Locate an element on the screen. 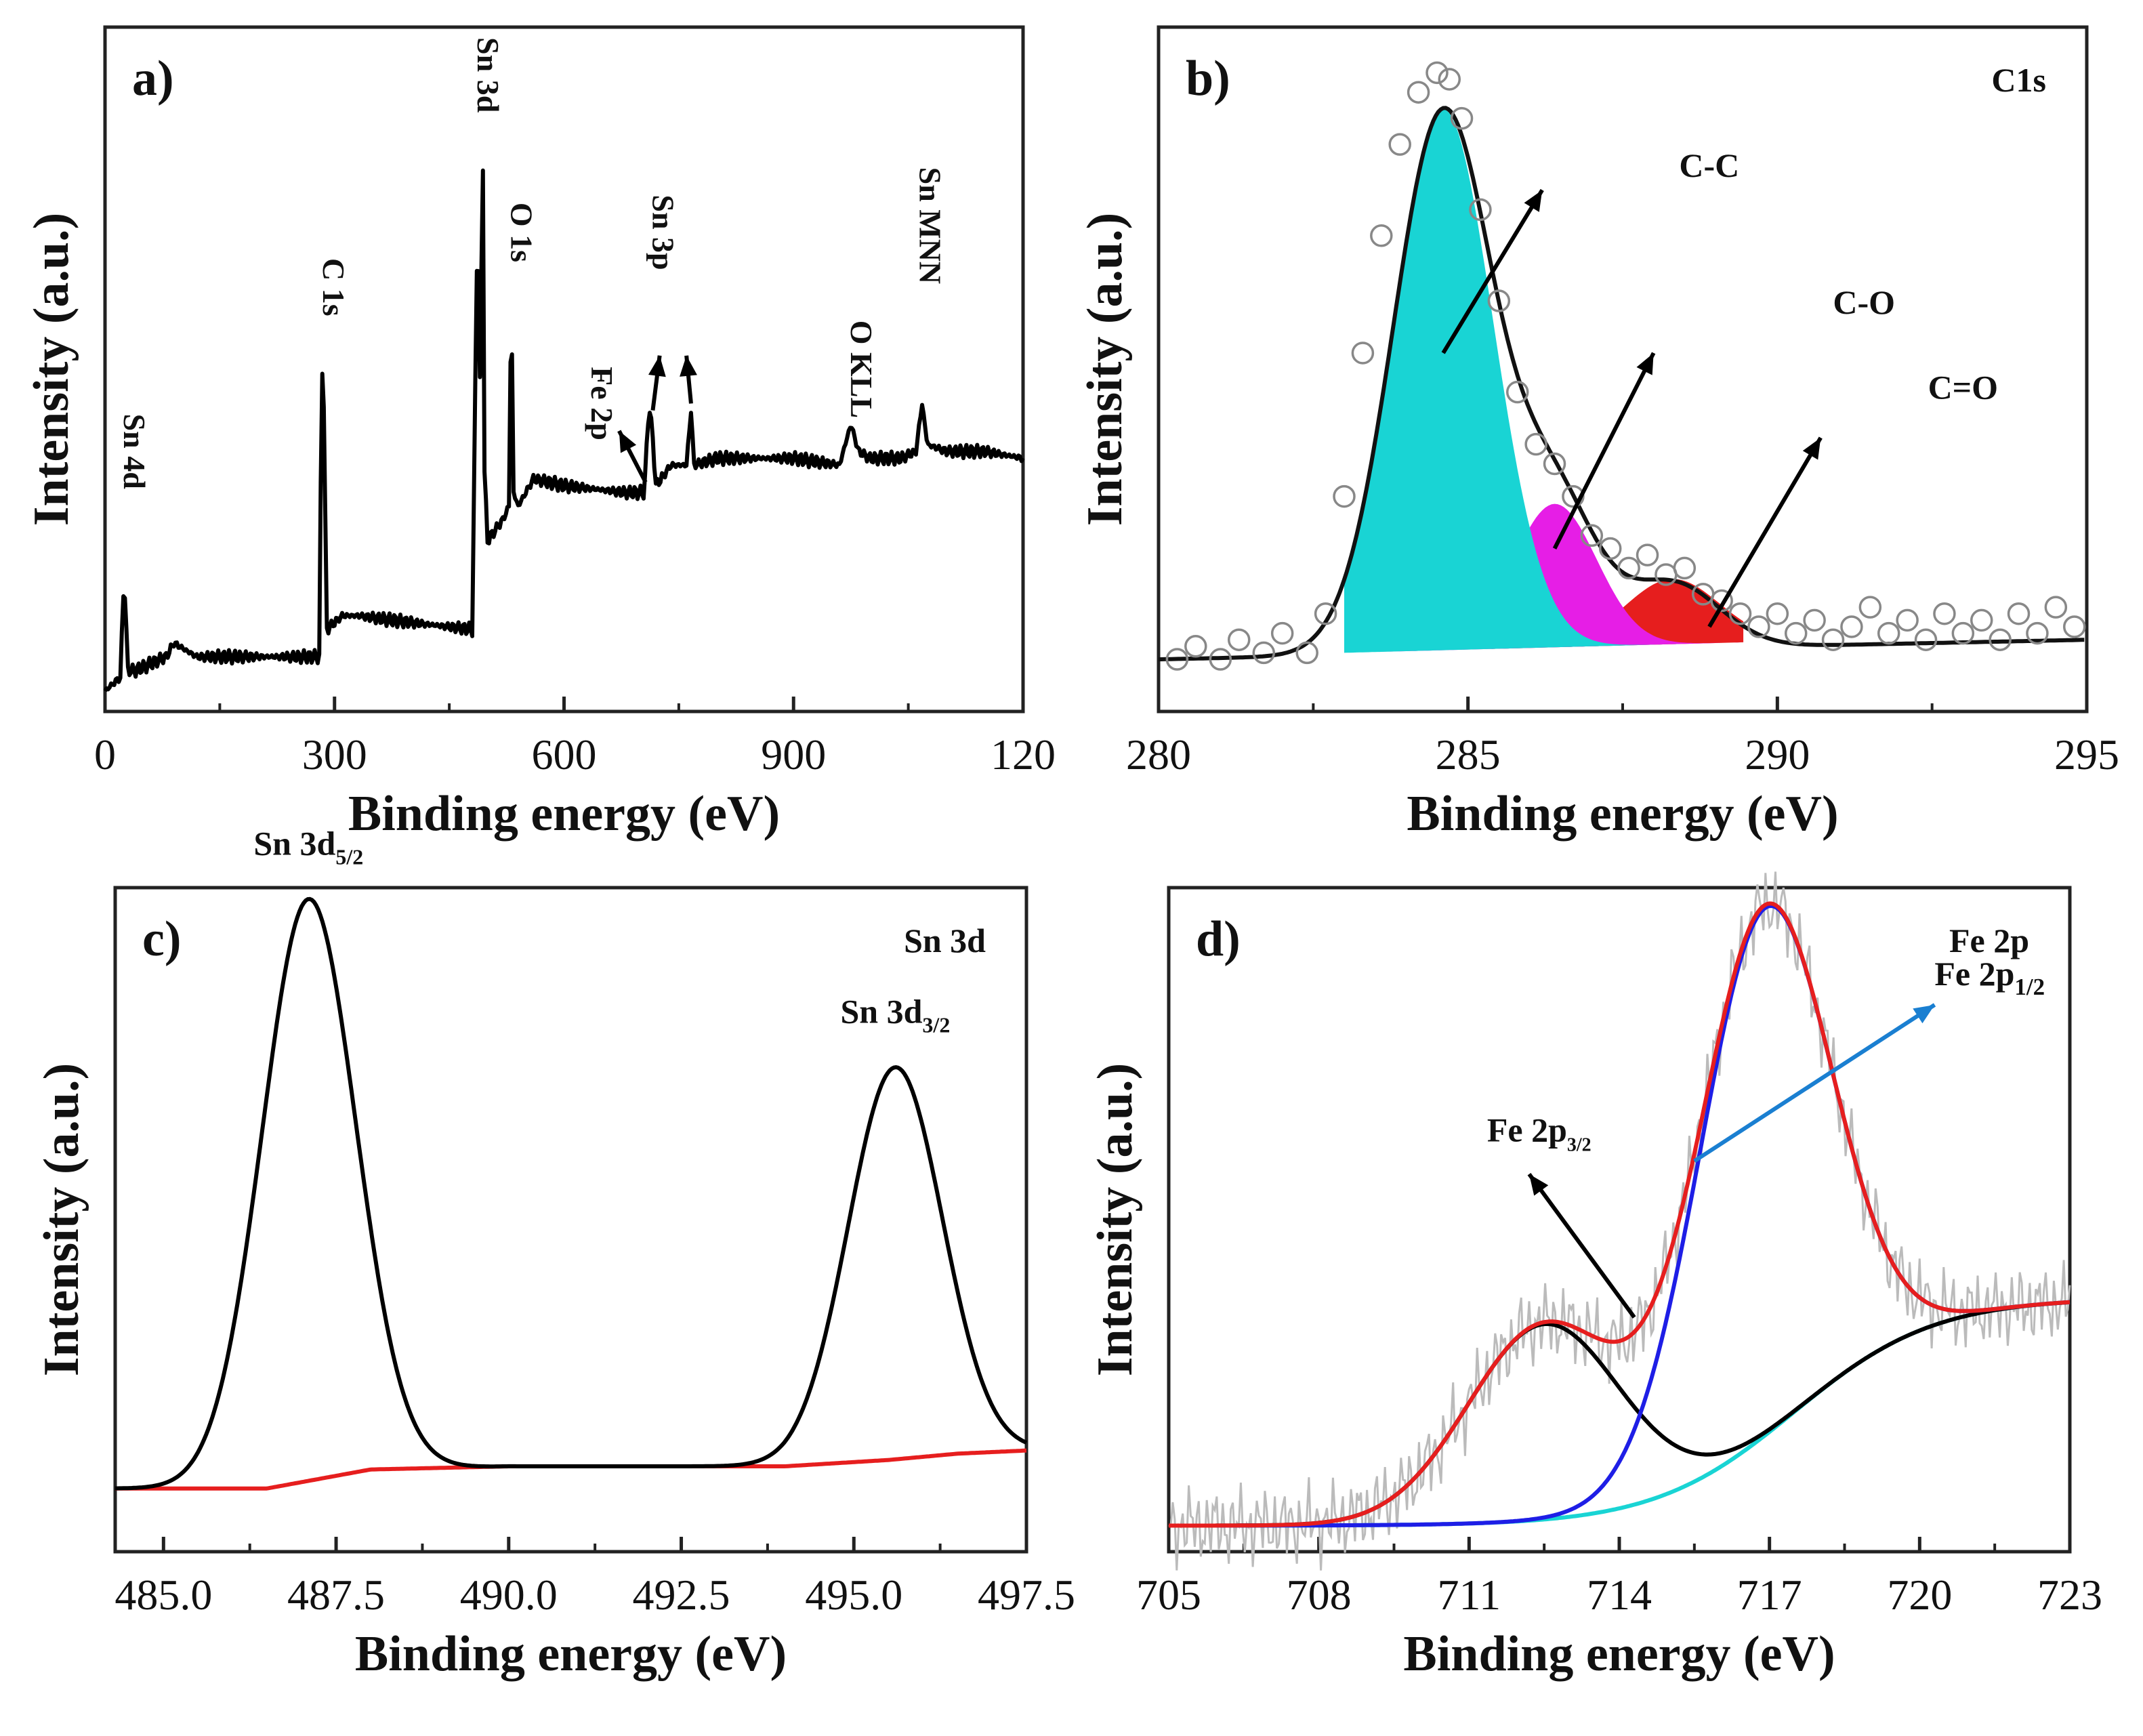  component-label: C-C is located at coordinates (1709, 165).